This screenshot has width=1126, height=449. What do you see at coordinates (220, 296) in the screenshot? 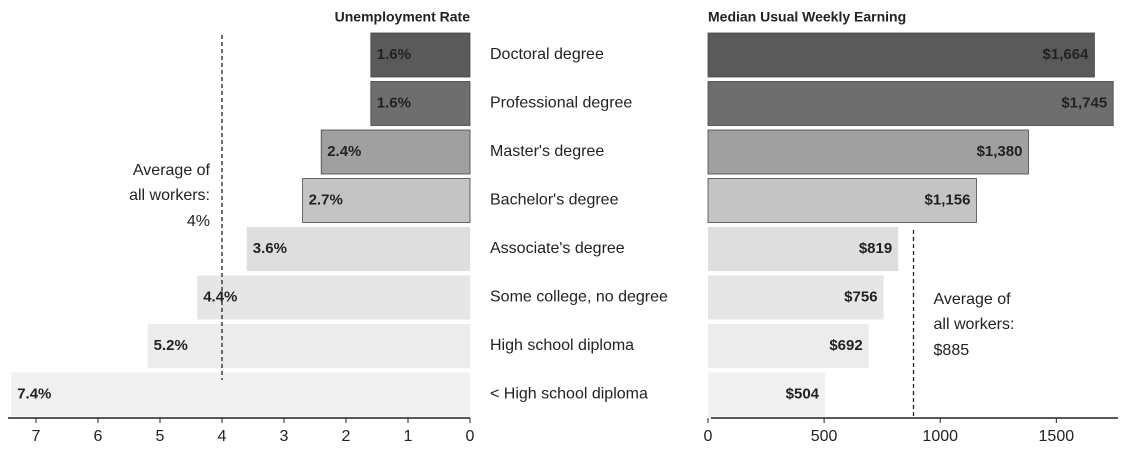
I see `value-label: 4.4%` at bounding box center [220, 296].